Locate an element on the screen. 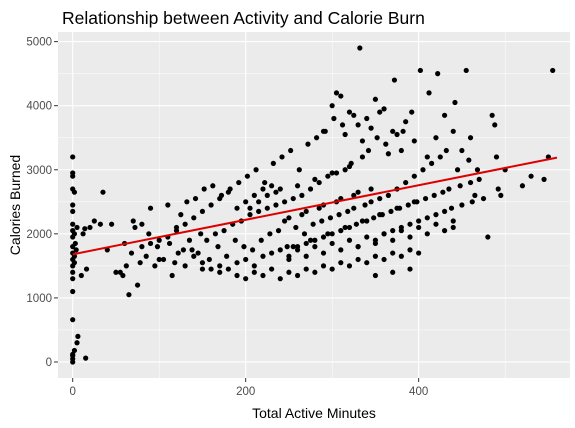 The width and height of the screenshot is (575, 428). x-axis-title: Total Active Minutes is located at coordinates (314, 413).